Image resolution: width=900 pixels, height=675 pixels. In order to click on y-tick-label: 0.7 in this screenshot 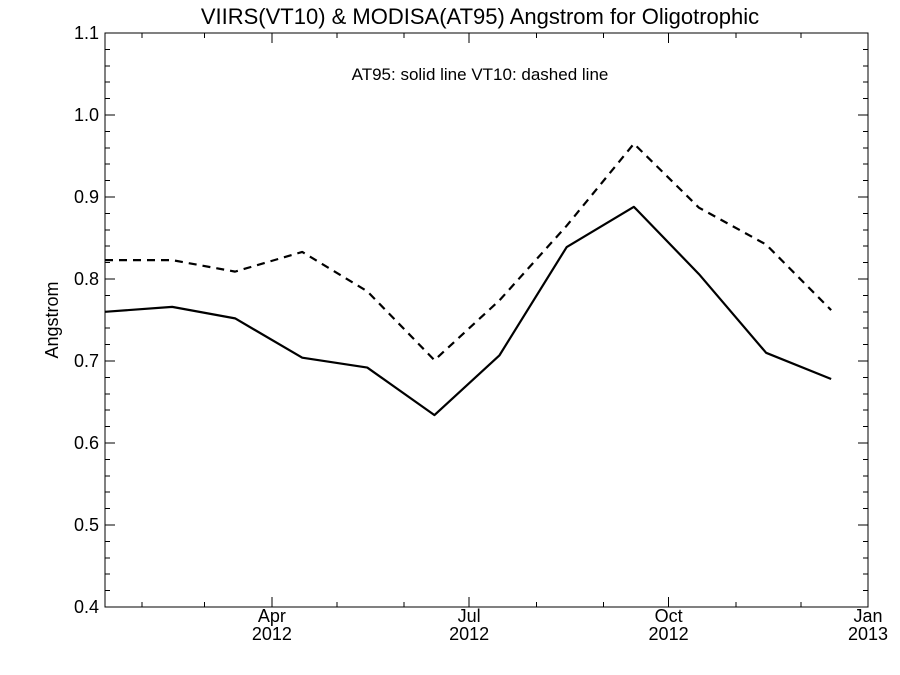, I will do `click(86, 361)`.